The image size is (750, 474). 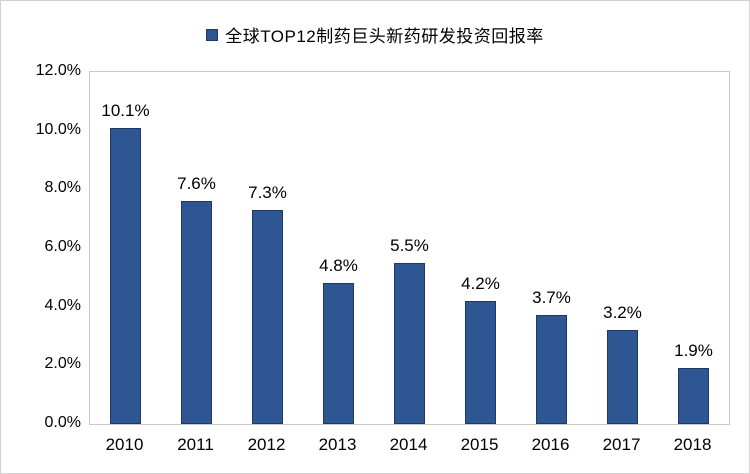 I want to click on data-label-2010: 10.1%, so click(x=125, y=110).